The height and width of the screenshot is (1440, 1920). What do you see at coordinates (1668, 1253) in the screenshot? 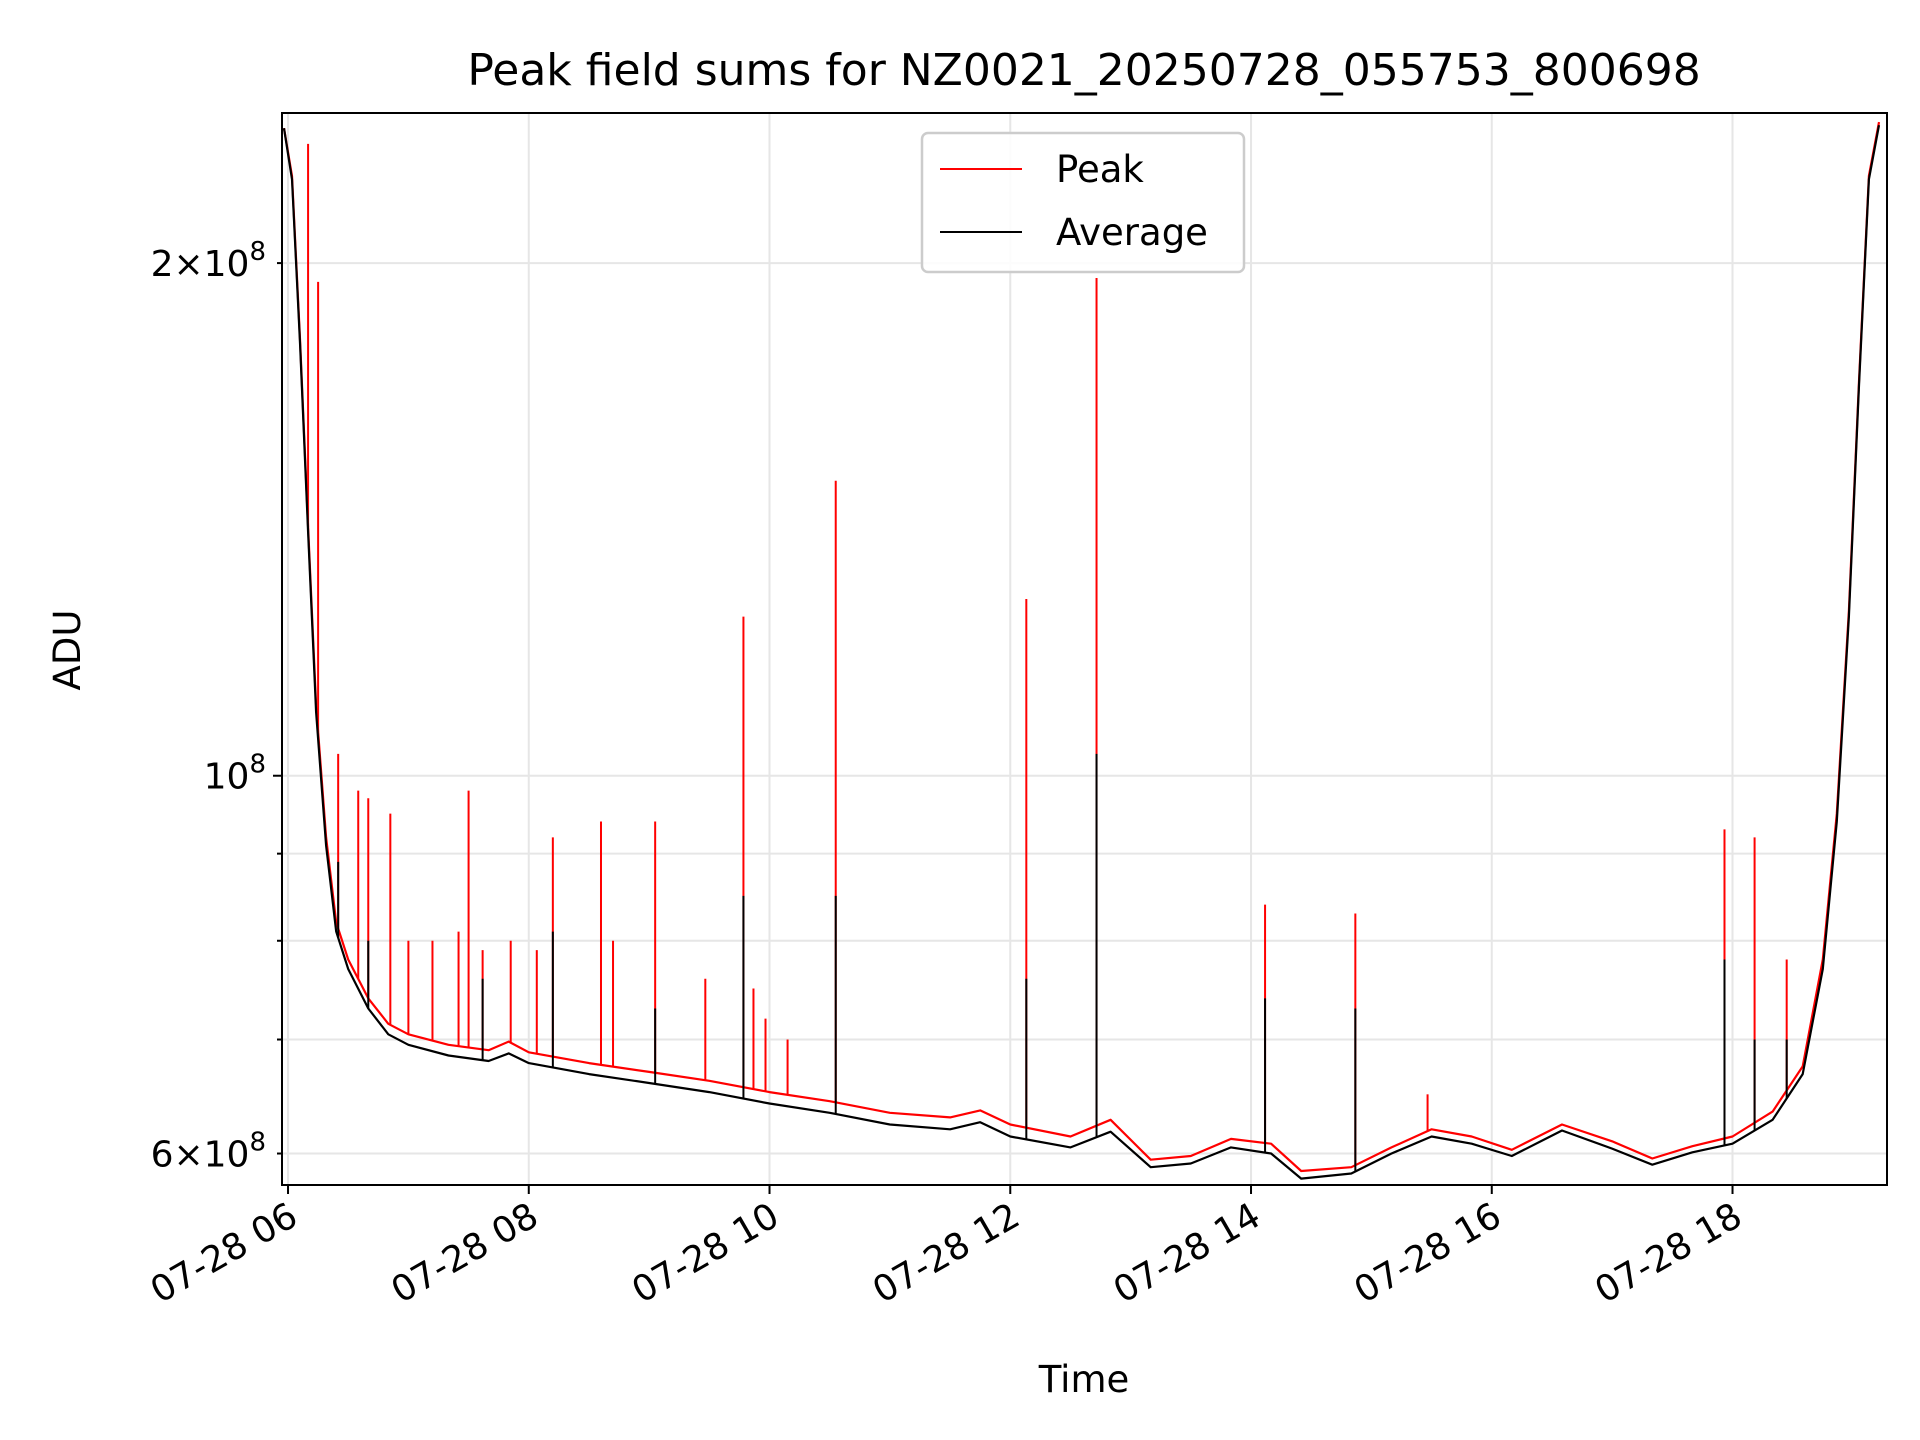
I see `x-tick-label: 07-28 18` at bounding box center [1668, 1253].